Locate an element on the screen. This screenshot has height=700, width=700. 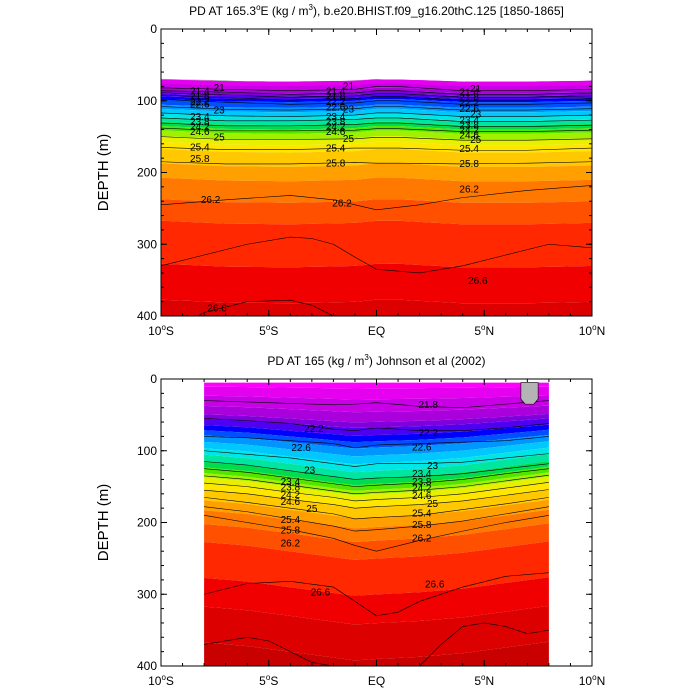
x-tick-label: 5oN is located at coordinates (484, 680).